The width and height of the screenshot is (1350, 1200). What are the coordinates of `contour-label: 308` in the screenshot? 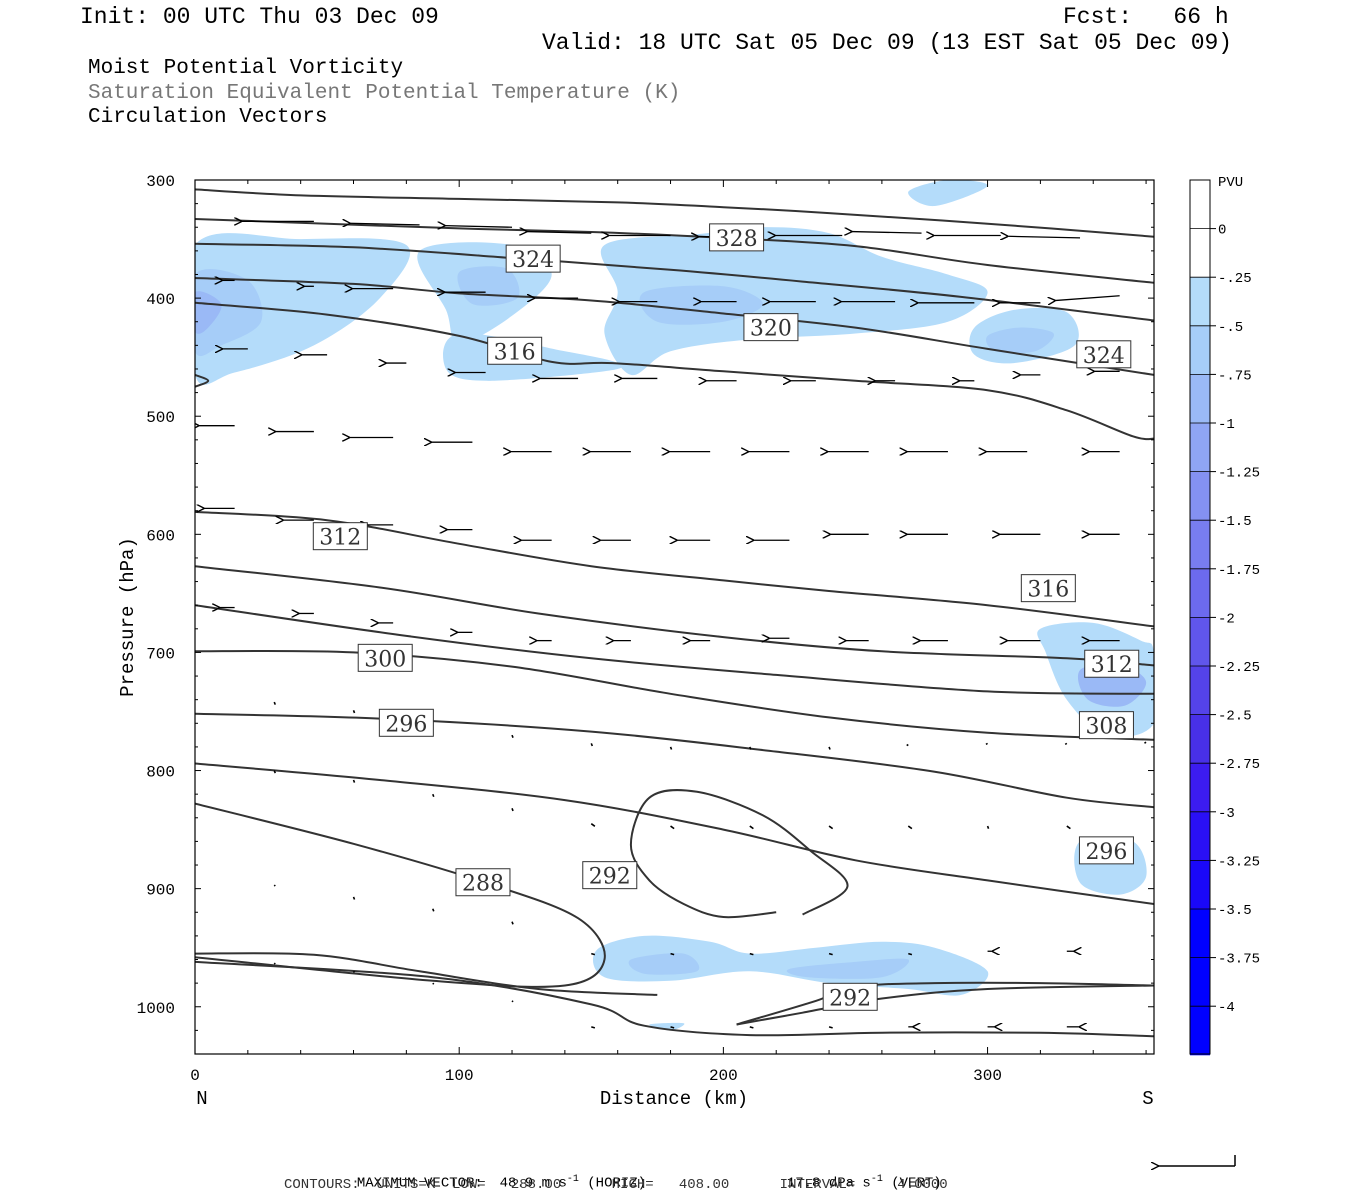 It's located at (1106, 727).